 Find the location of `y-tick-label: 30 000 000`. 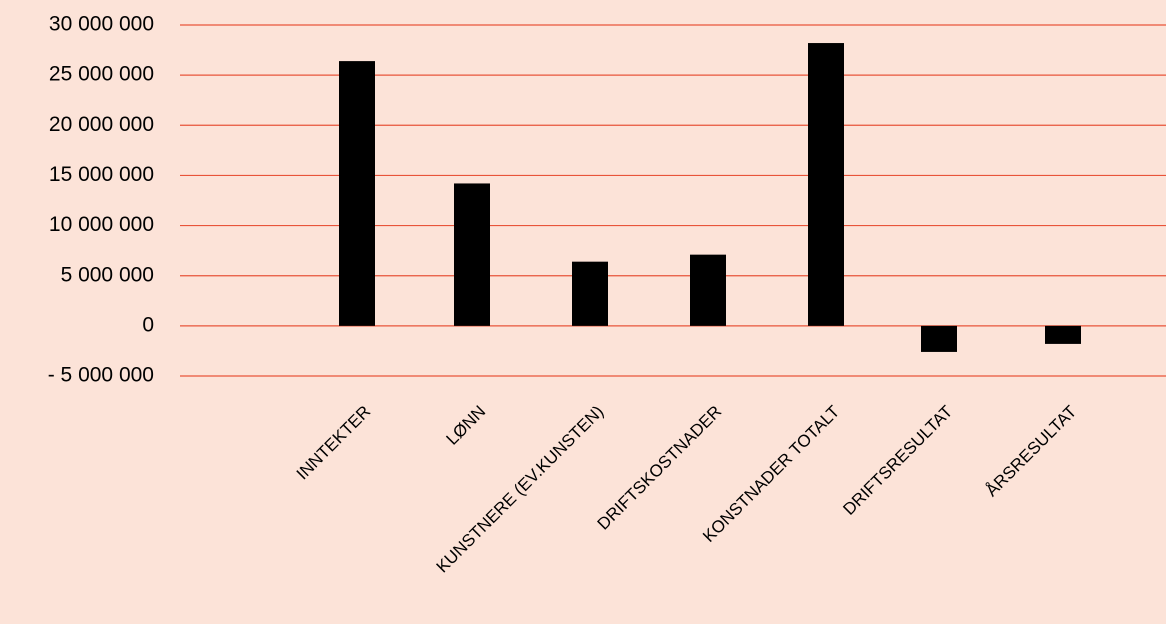

y-tick-label: 30 000 000 is located at coordinates (101, 24).